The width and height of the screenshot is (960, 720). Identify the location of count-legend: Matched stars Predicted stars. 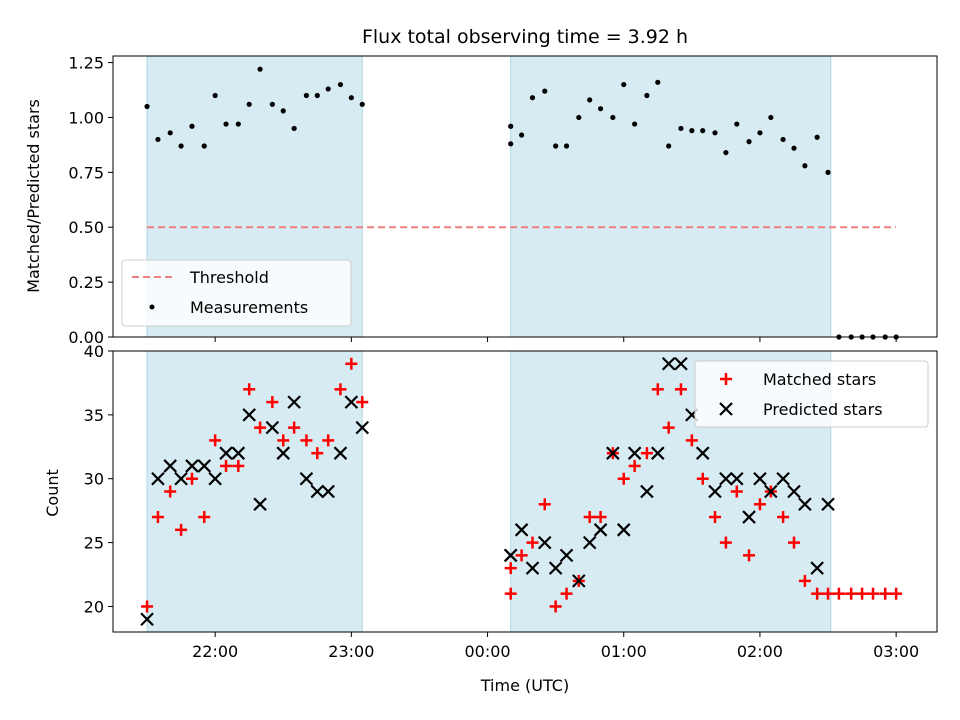
(811, 394).